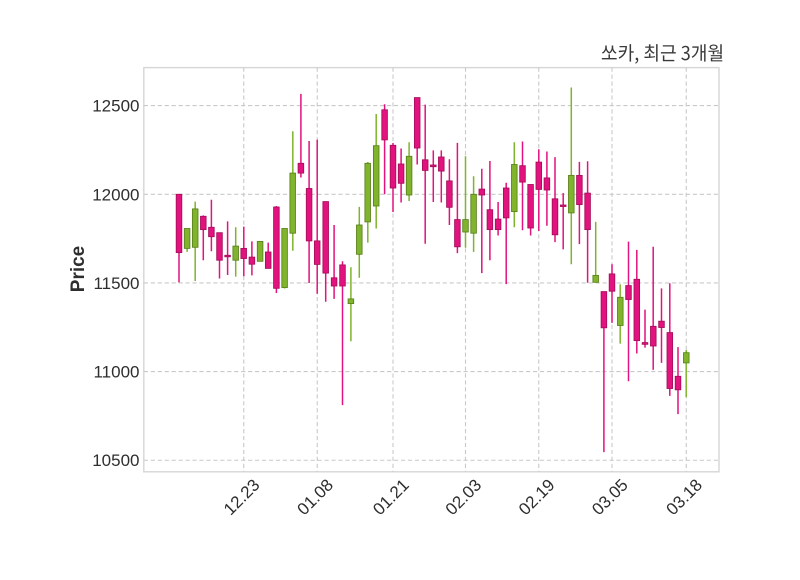 The height and width of the screenshot is (580, 800). I want to click on svg-text: 11500, so click(116, 283).